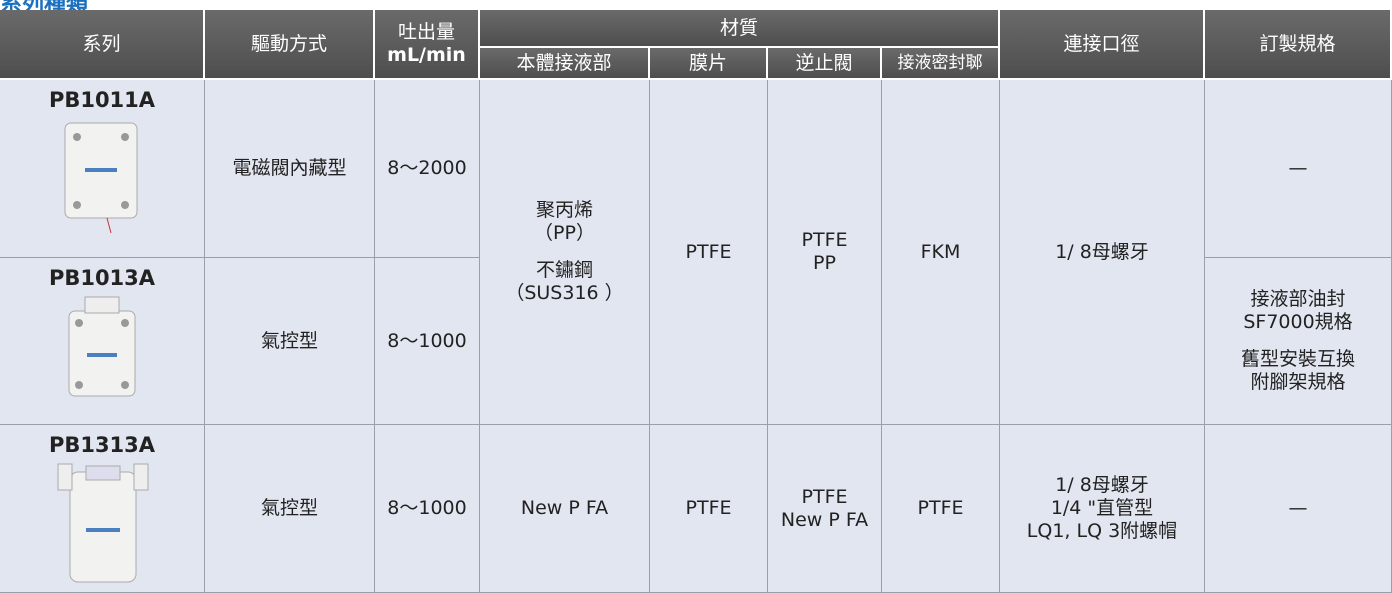  I want to click on cell-line: New P FA, so click(824, 519).